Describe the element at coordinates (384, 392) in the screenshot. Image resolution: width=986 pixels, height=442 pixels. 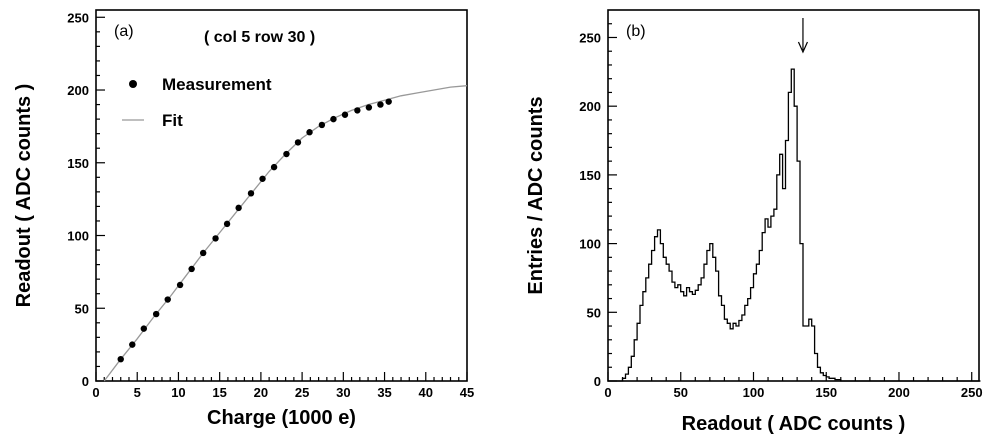
I see `x-tick-label-a: 35` at that location.